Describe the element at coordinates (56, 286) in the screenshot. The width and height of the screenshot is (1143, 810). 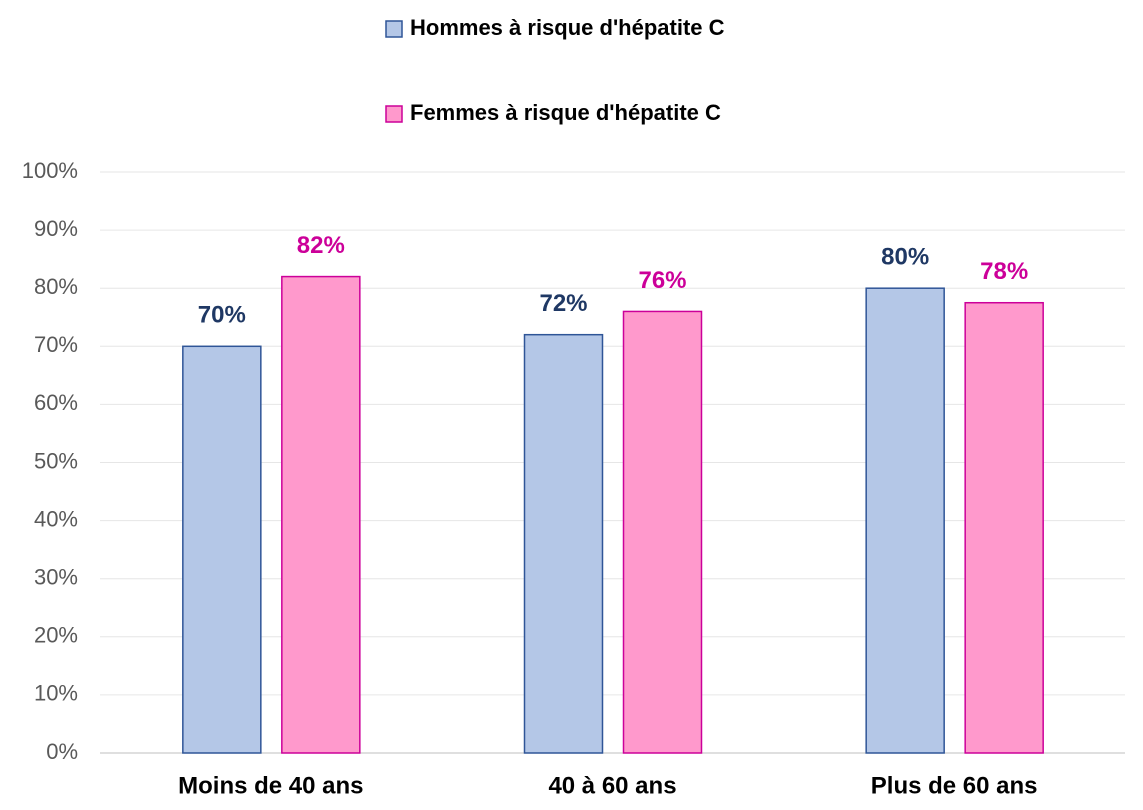
I see `y-tick-label: 80%` at that location.